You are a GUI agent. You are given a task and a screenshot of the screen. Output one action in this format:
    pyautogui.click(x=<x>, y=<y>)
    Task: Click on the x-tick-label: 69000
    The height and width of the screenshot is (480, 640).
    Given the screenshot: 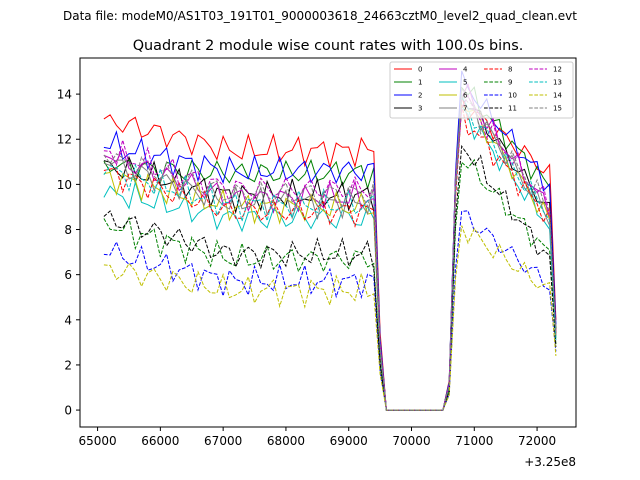 What is the action you would take?
    pyautogui.click(x=349, y=441)
    